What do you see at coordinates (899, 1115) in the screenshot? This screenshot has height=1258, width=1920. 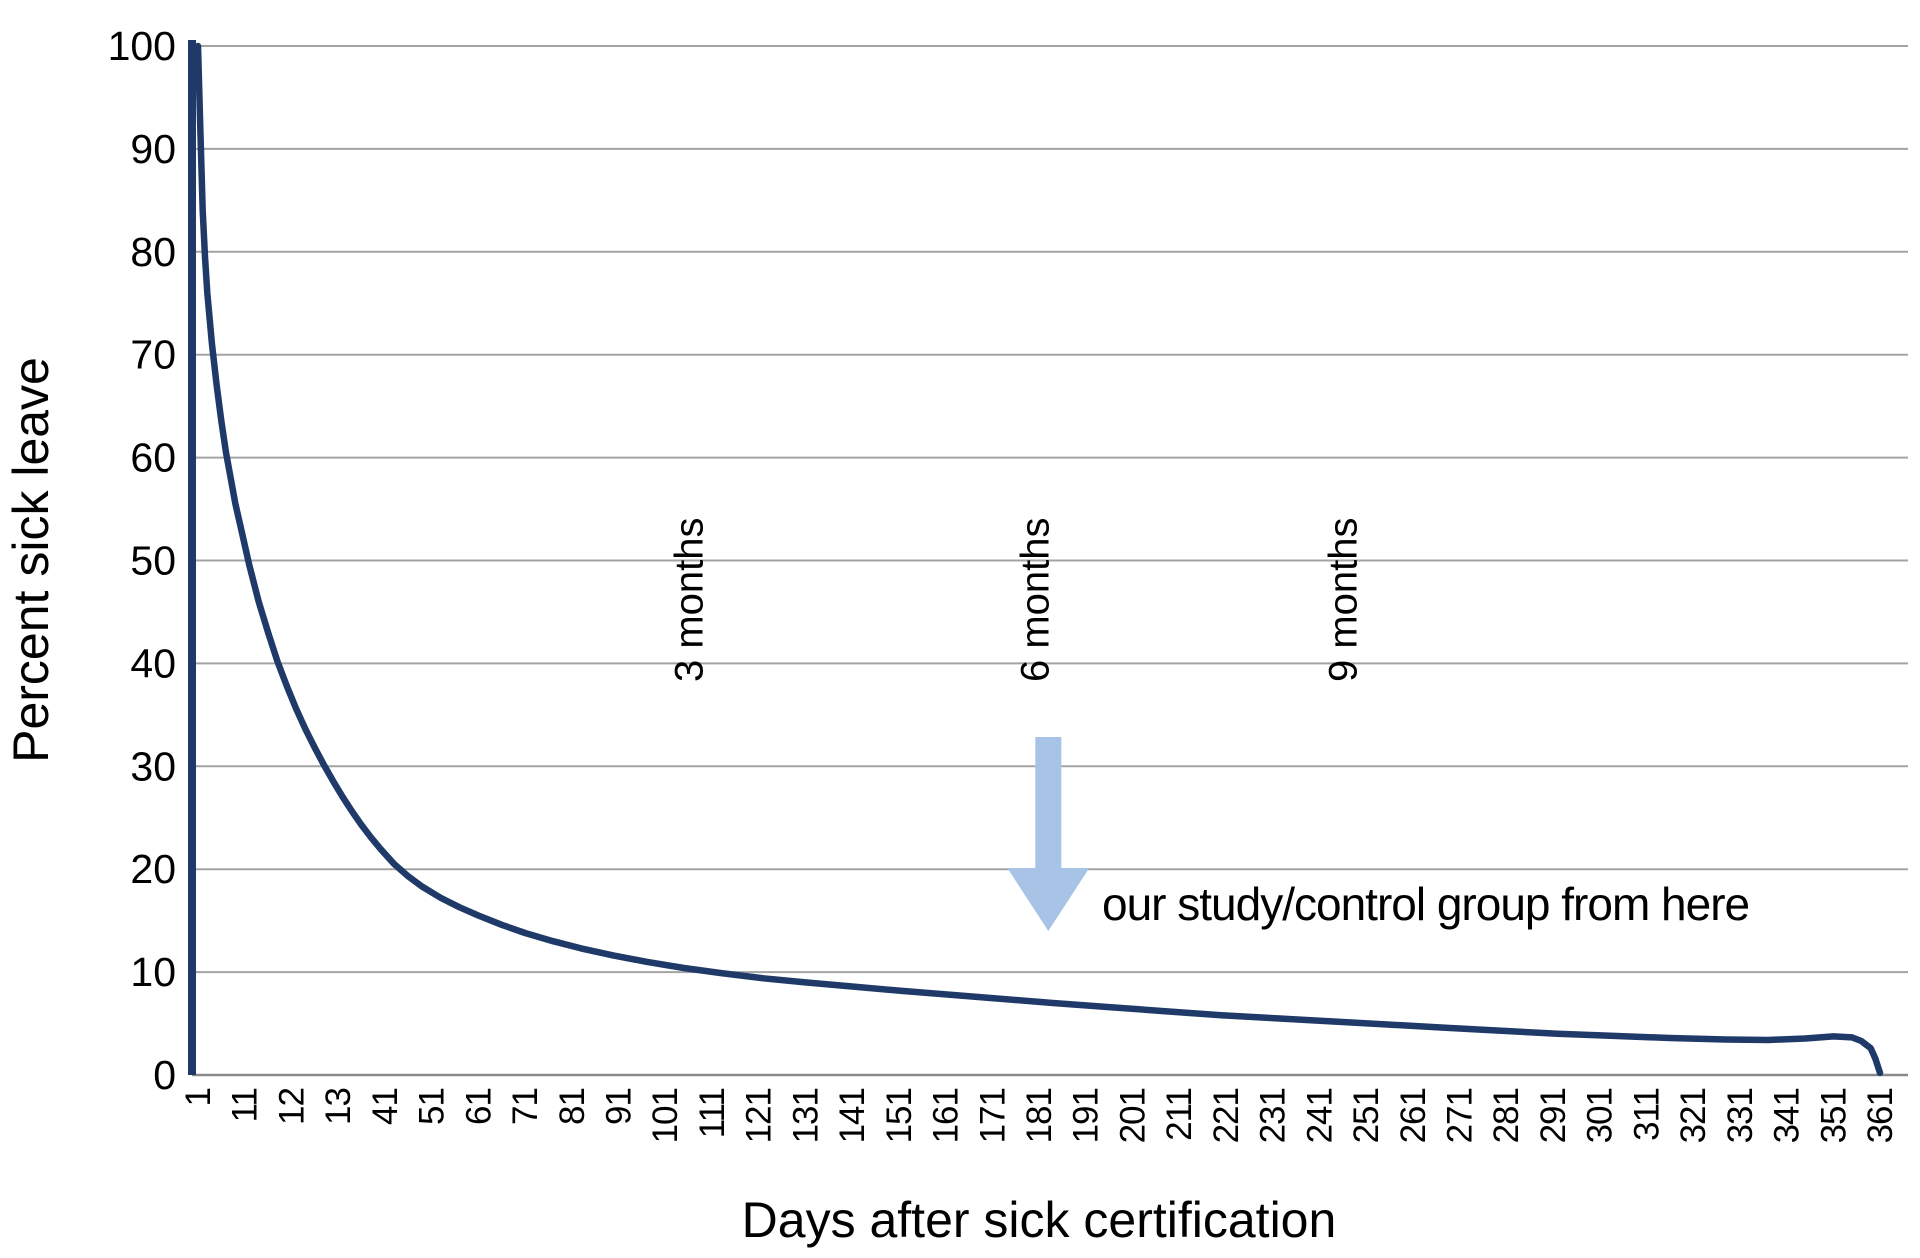 I see `x-tick-label: 151` at bounding box center [899, 1115].